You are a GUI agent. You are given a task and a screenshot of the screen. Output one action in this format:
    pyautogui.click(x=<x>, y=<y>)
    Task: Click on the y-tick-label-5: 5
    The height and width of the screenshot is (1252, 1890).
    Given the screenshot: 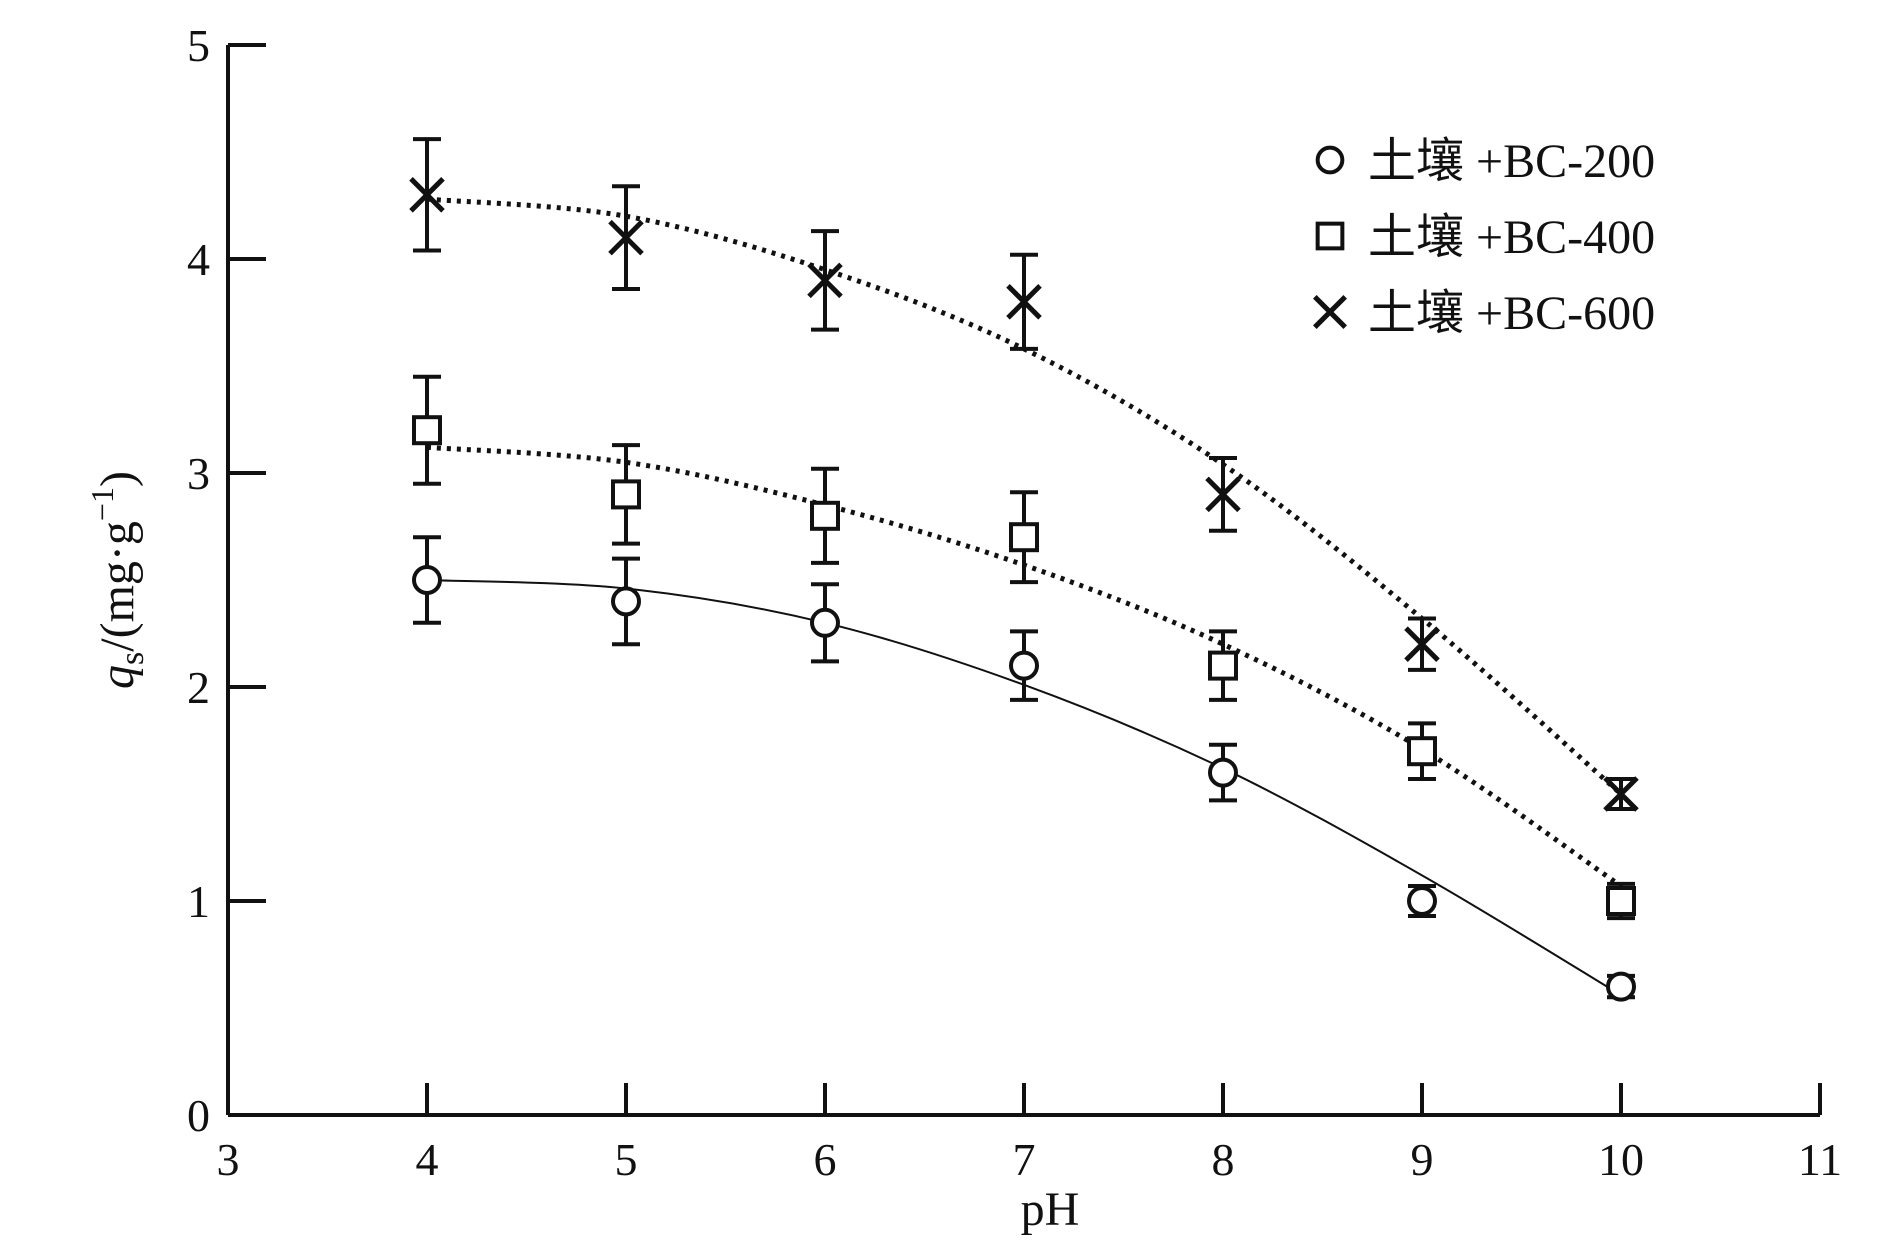 What is the action you would take?
    pyautogui.click(x=198, y=45)
    